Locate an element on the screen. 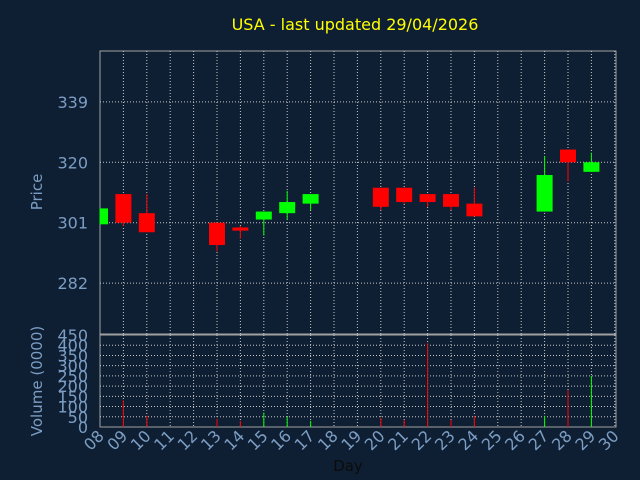 The image size is (640, 480). volume-tick-label: 50 is located at coordinates (78, 417).